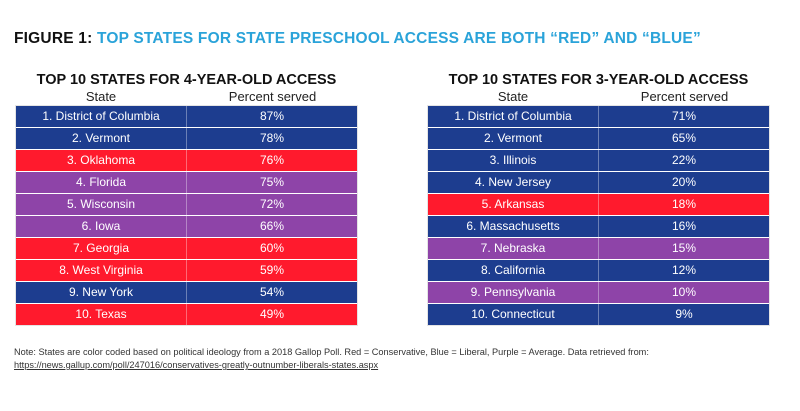 This screenshot has width=800, height=411. I want to click on percent-cell: 9%, so click(684, 314).